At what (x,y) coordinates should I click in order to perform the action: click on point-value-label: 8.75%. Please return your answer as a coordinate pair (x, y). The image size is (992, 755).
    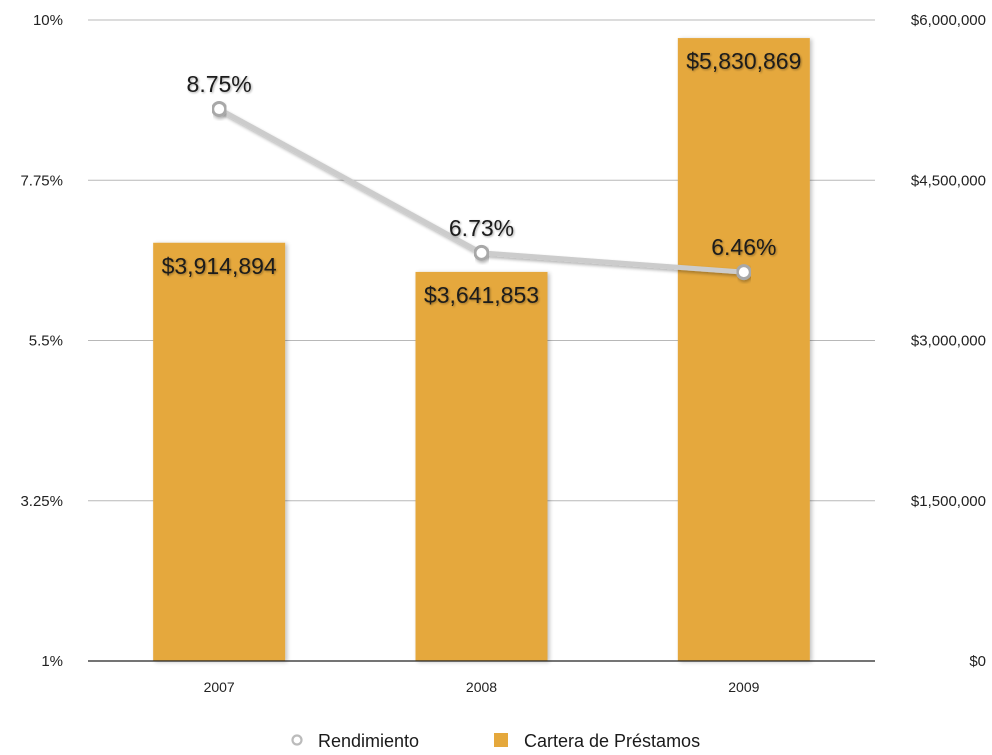
    Looking at the image, I should click on (219, 84).